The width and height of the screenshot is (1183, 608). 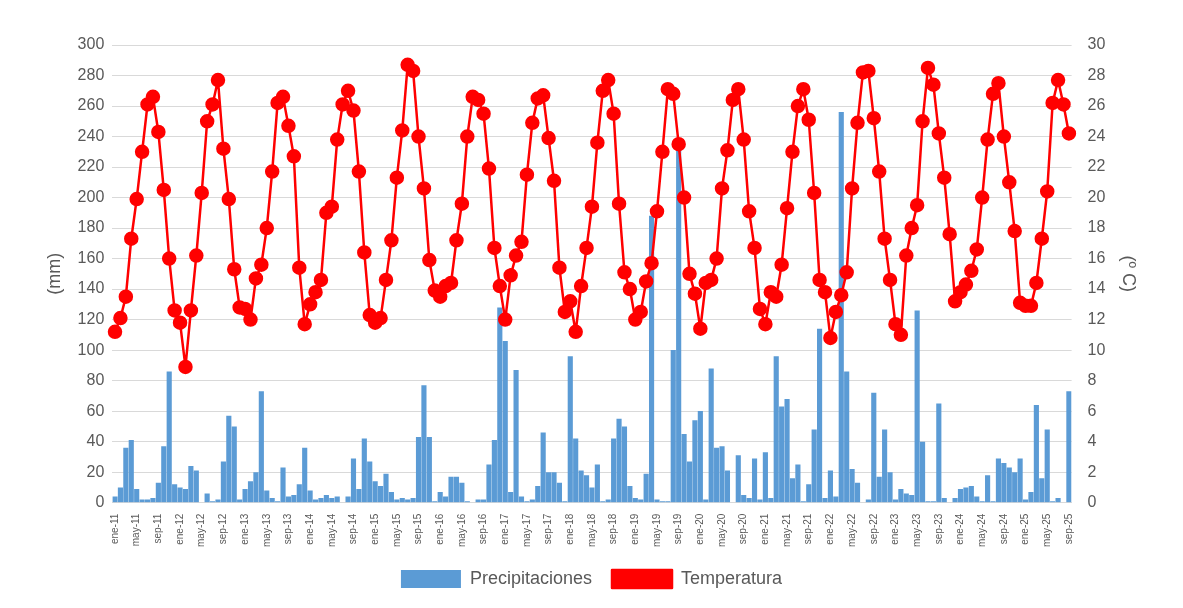 I want to click on y-tick-label: 160, so click(x=91, y=257).